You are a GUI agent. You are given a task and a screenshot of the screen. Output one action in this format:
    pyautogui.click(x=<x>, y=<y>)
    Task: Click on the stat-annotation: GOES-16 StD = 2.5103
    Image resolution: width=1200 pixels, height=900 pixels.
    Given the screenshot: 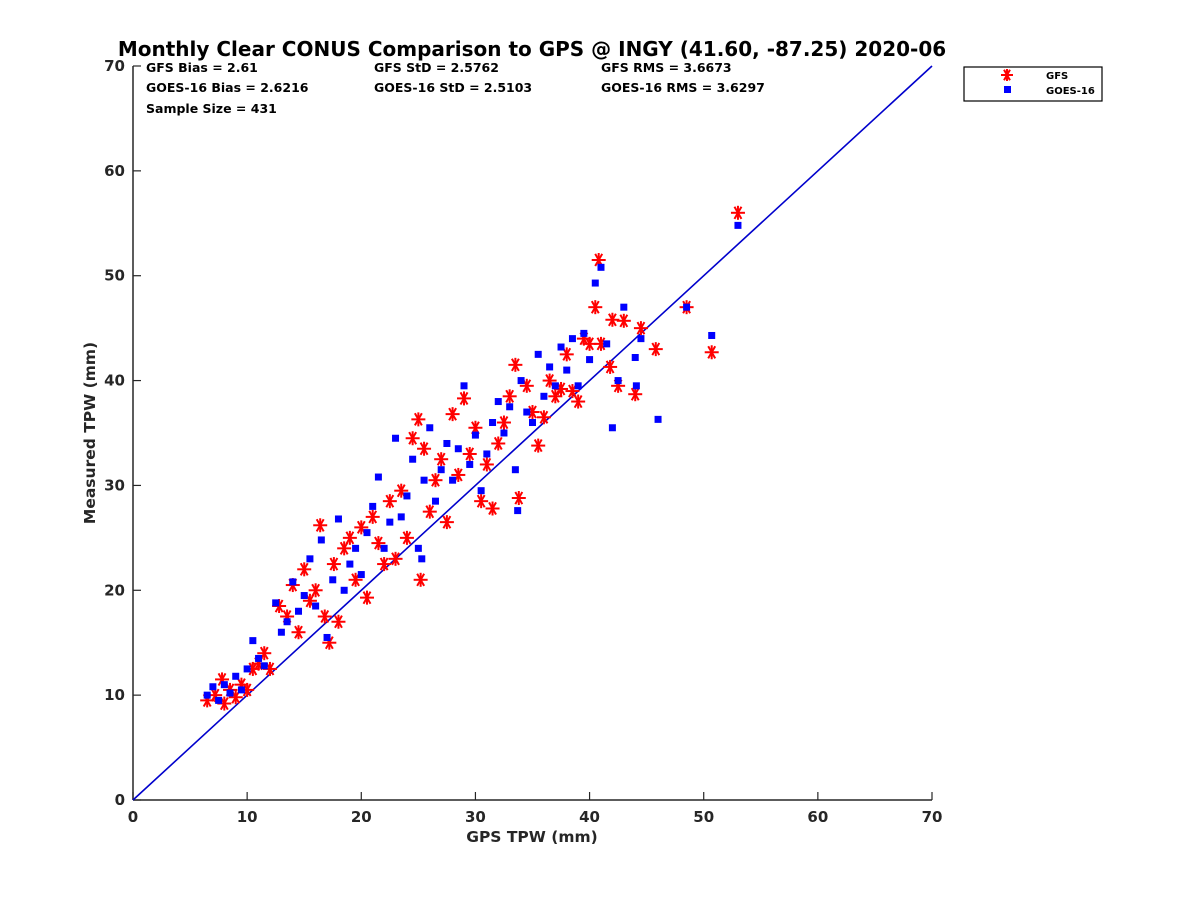 What is the action you would take?
    pyautogui.click(x=453, y=87)
    